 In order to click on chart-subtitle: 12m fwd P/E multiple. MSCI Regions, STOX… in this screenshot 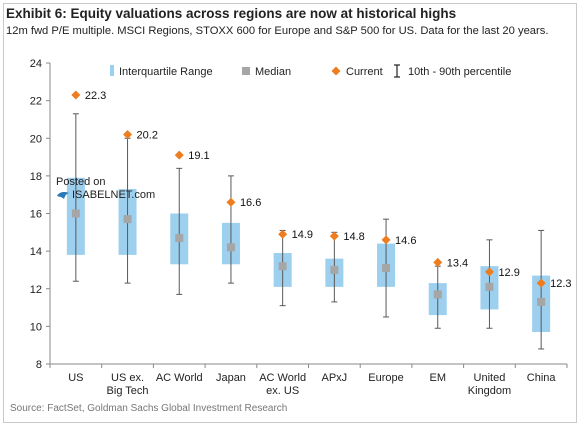, I will do `click(277, 31)`.